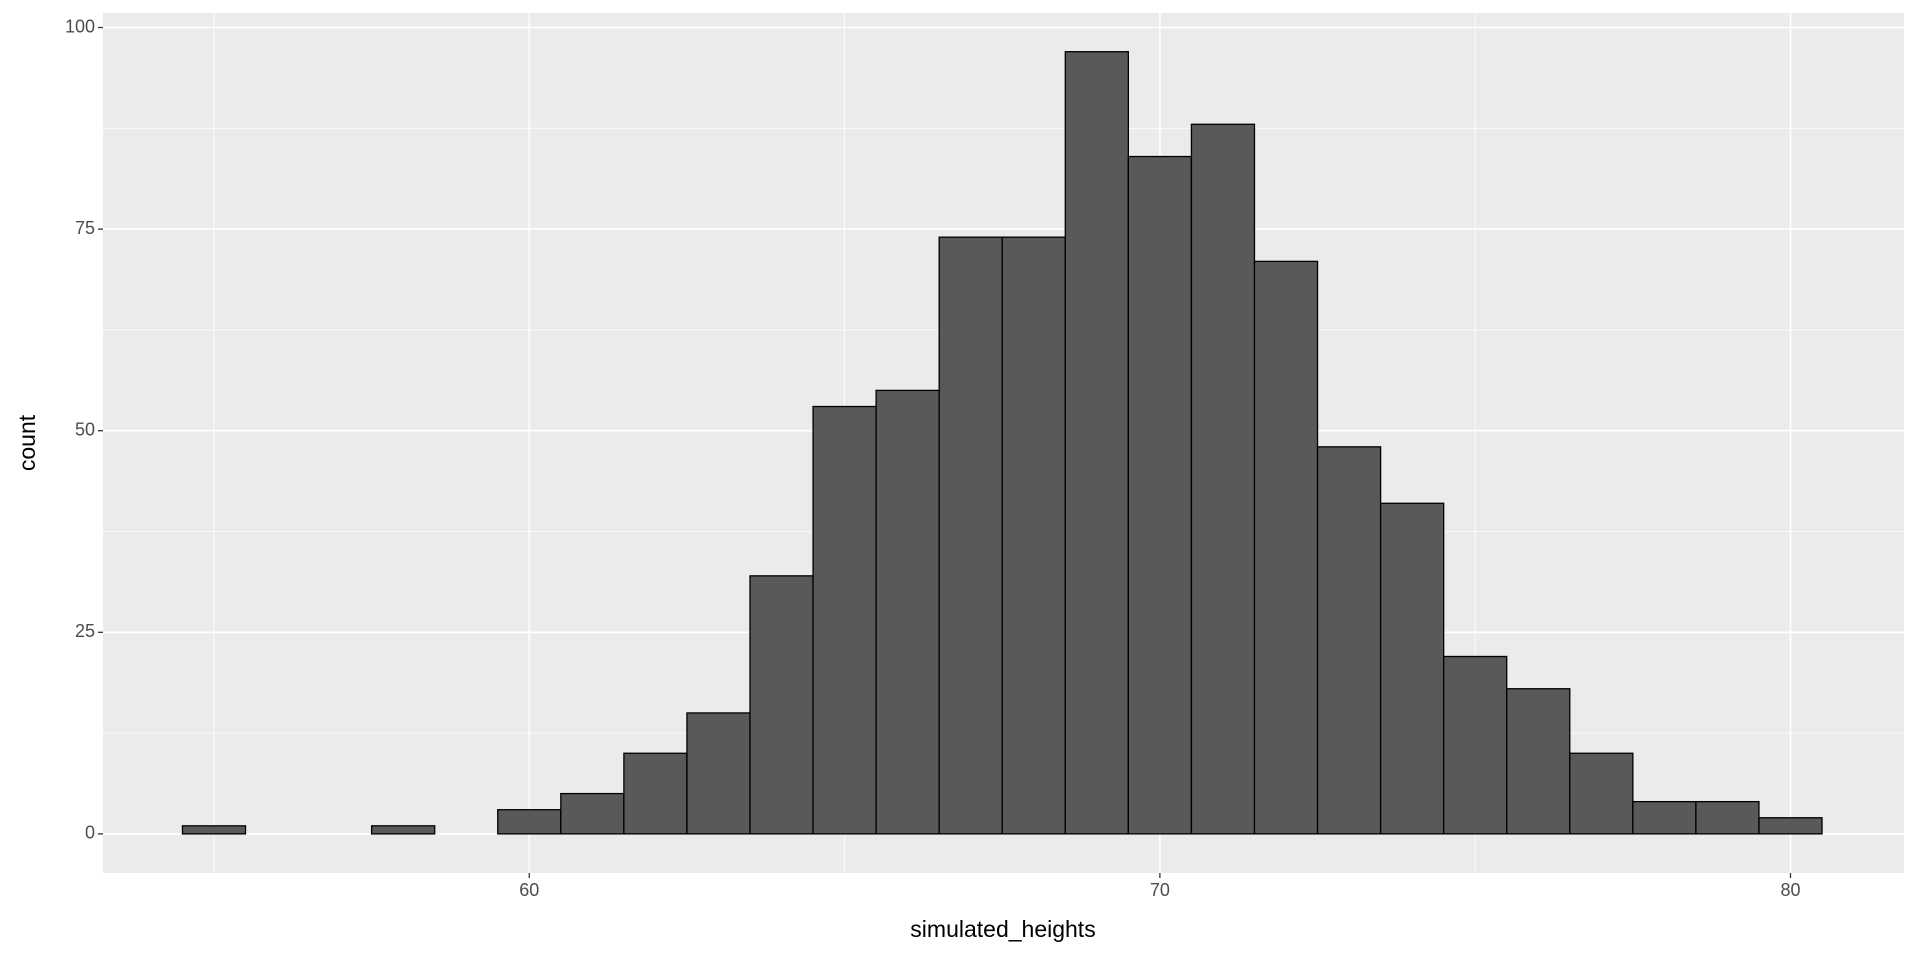 The image size is (1920, 960). I want to click on y-axis-title: count, so click(27, 442).